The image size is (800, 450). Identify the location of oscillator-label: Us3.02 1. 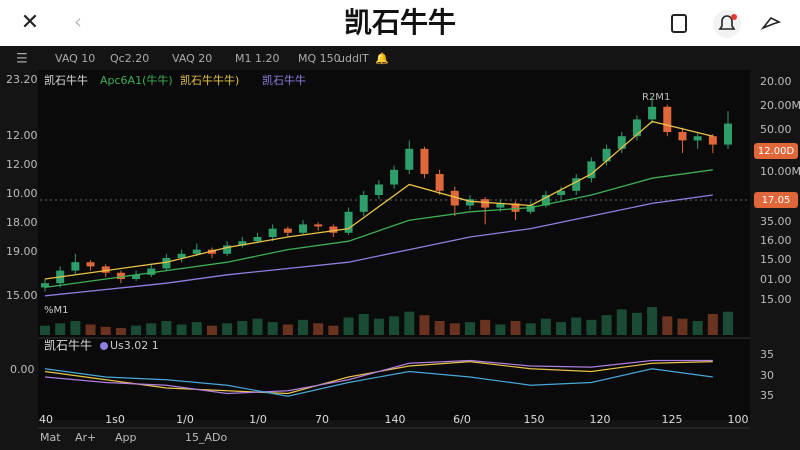
(134, 345).